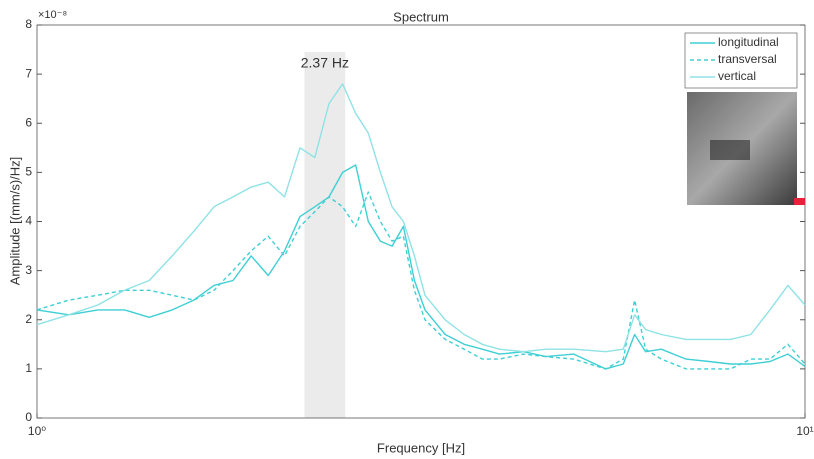  What do you see at coordinates (28, 122) in the screenshot?
I see `y-tick-label: 6` at bounding box center [28, 122].